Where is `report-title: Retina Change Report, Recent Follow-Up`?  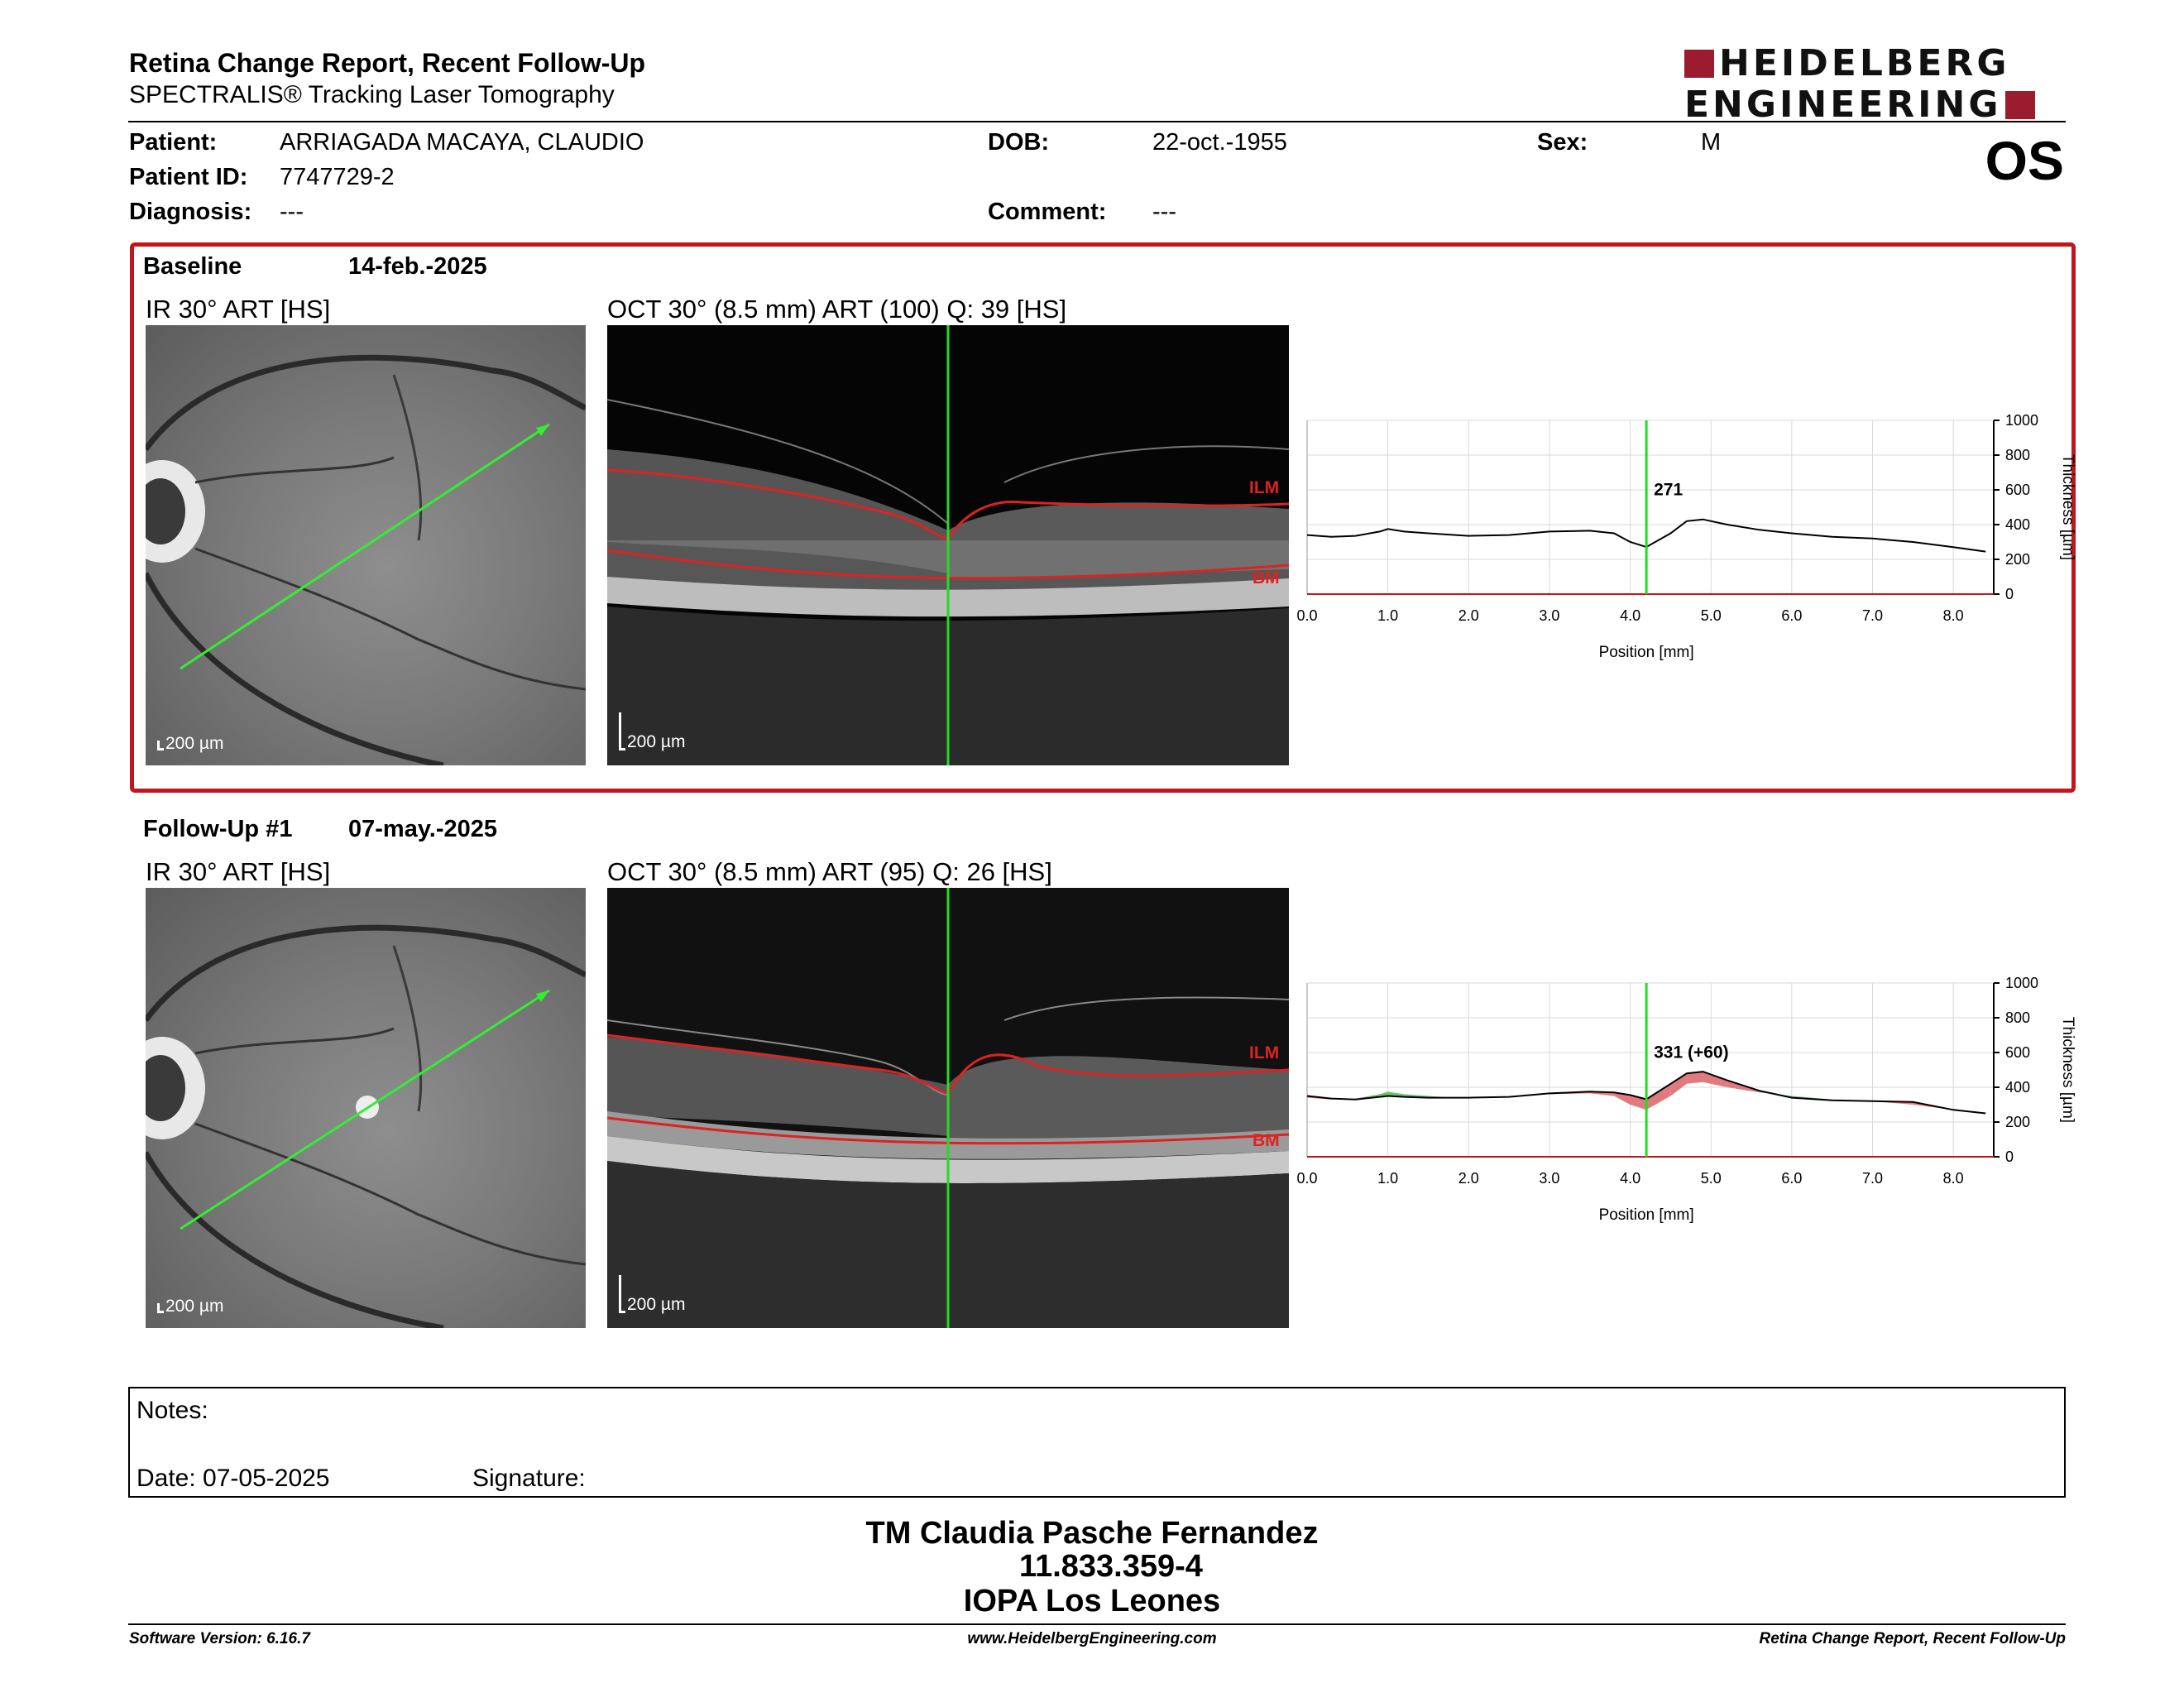 report-title: Retina Change Report, Recent Follow-Up is located at coordinates (387, 63).